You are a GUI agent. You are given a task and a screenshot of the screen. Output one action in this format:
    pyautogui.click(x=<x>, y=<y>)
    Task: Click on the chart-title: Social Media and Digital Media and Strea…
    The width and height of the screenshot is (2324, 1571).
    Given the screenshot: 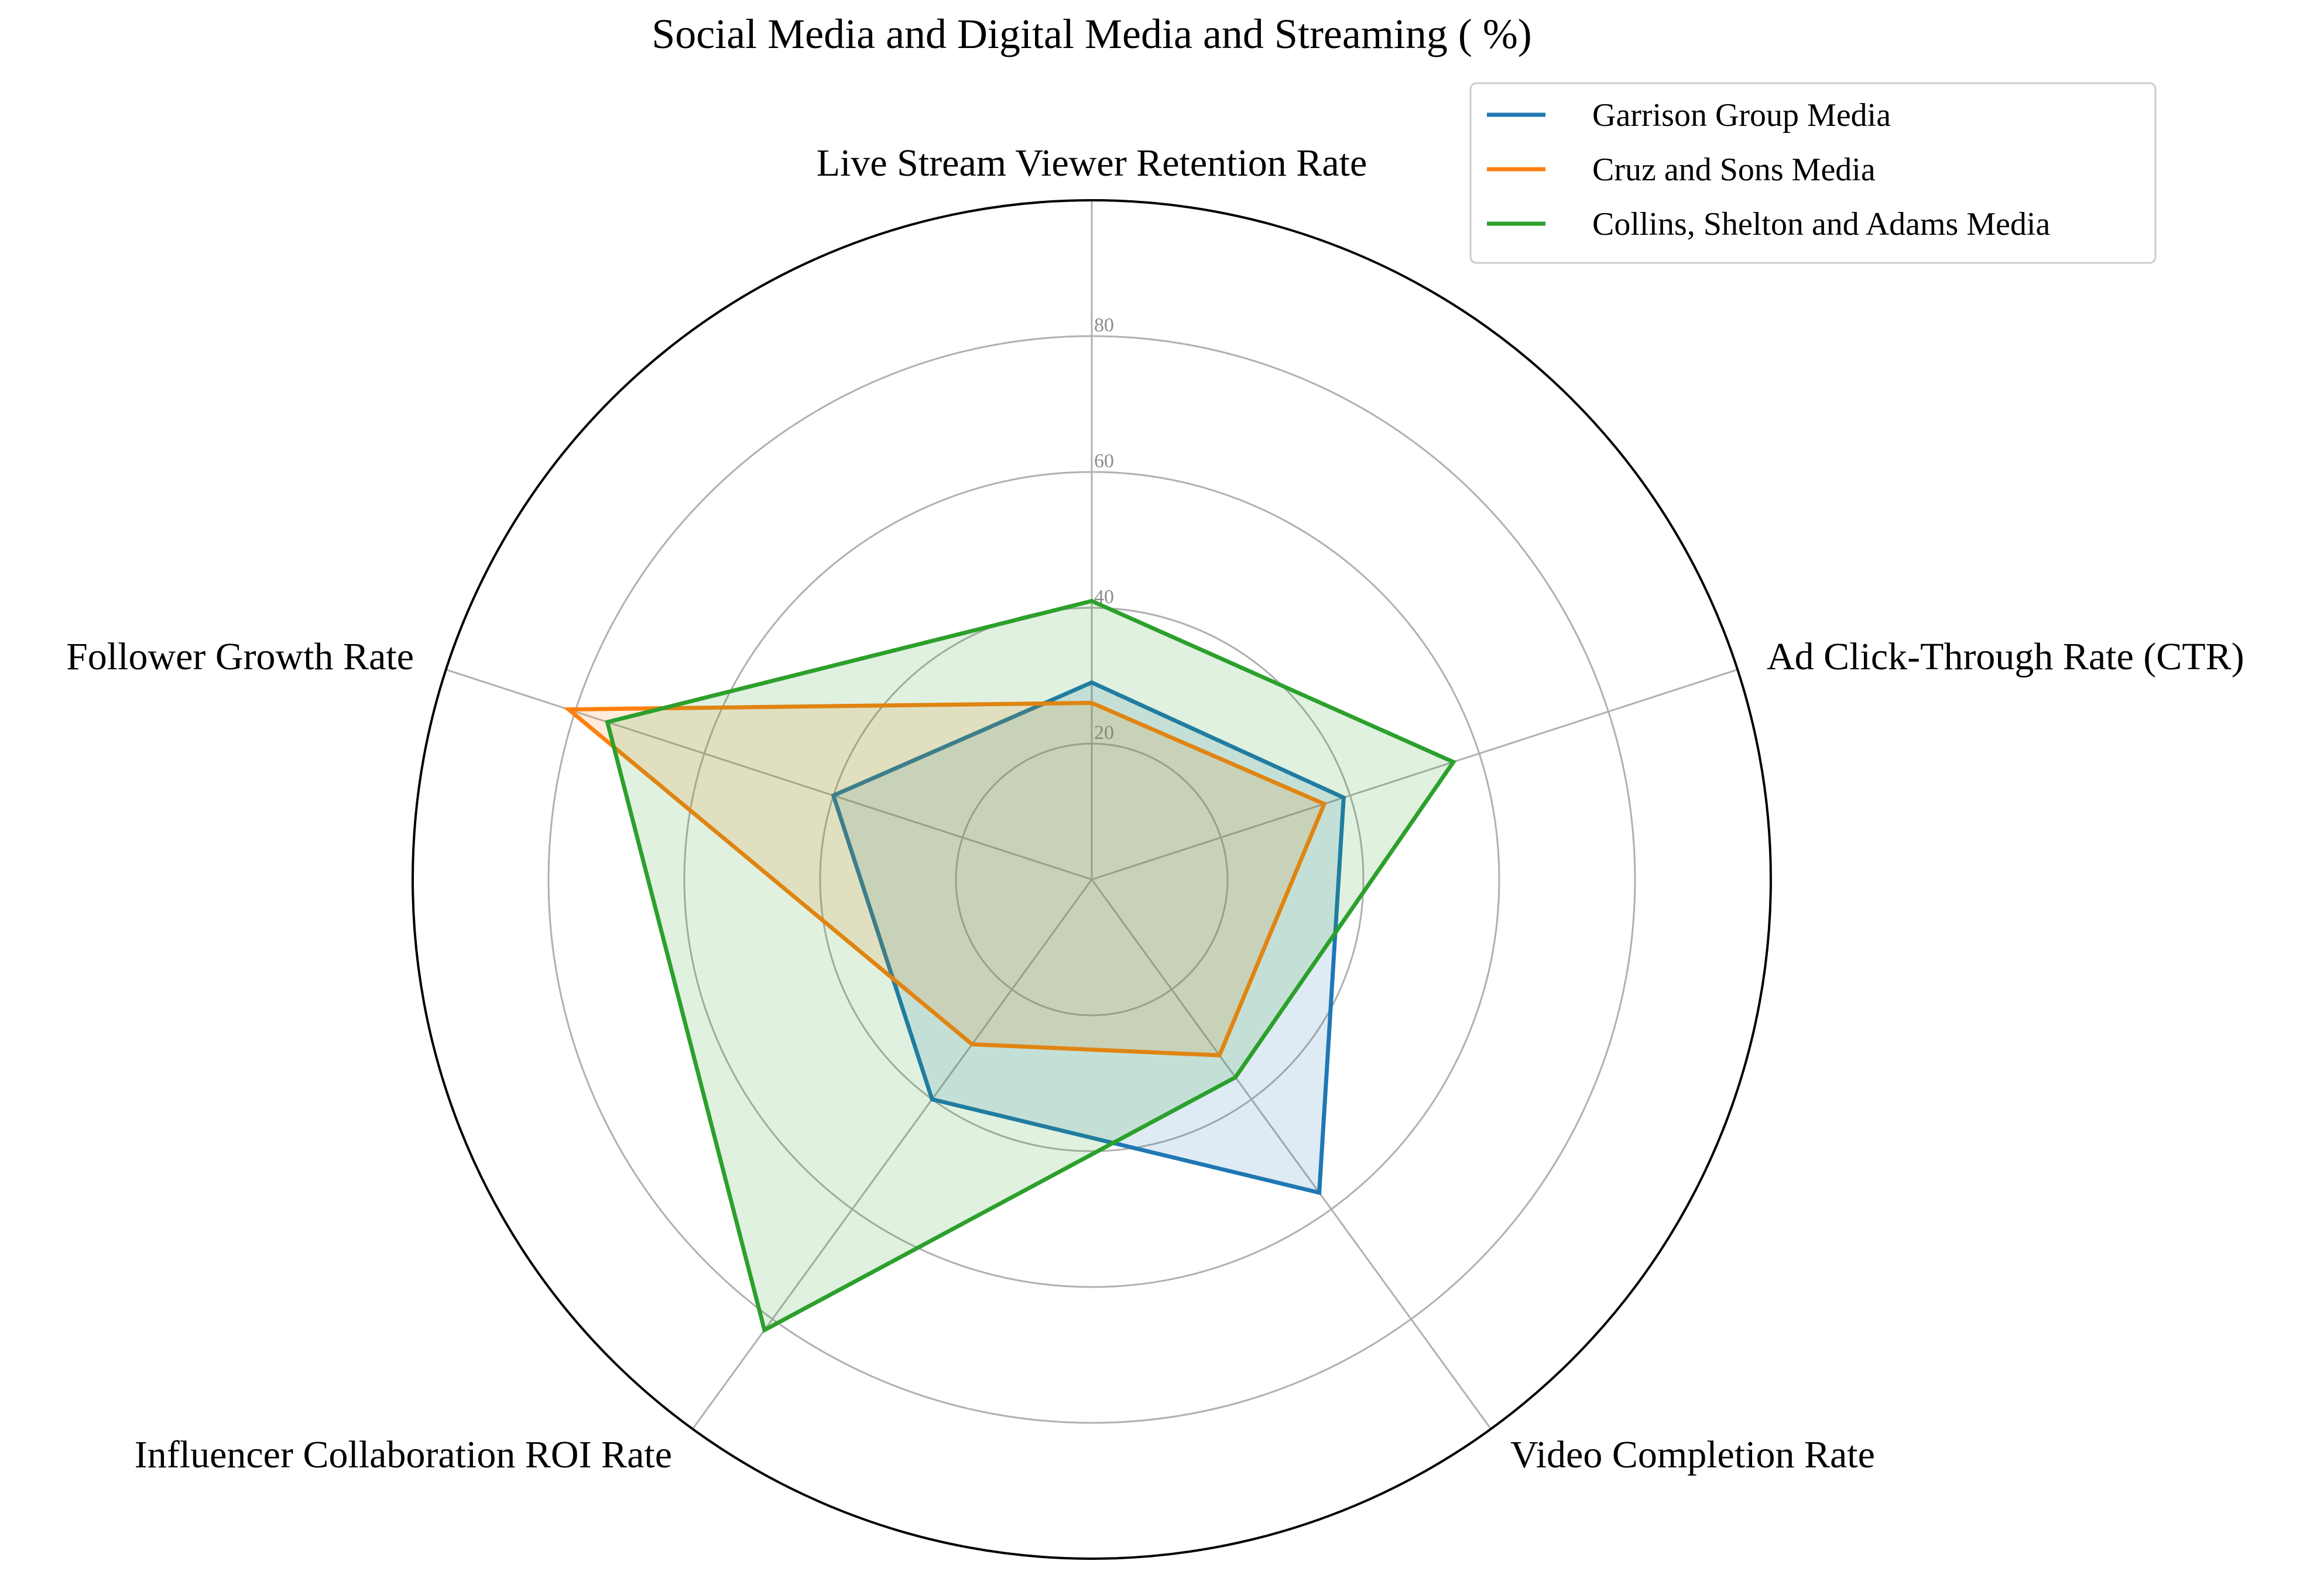 What is the action you would take?
    pyautogui.click(x=1092, y=34)
    